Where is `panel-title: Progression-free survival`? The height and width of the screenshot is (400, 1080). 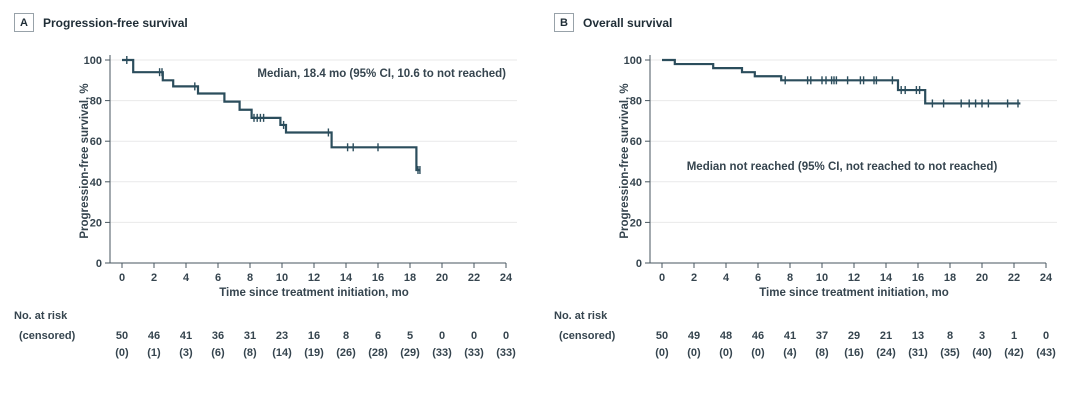
panel-title: Progression-free survival is located at coordinates (115, 22).